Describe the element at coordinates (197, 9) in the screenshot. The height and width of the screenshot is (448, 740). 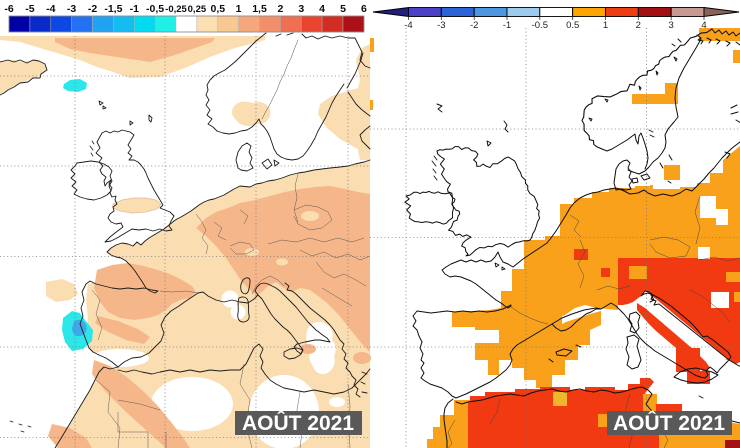
I see `svg-text: 0,25` at that location.